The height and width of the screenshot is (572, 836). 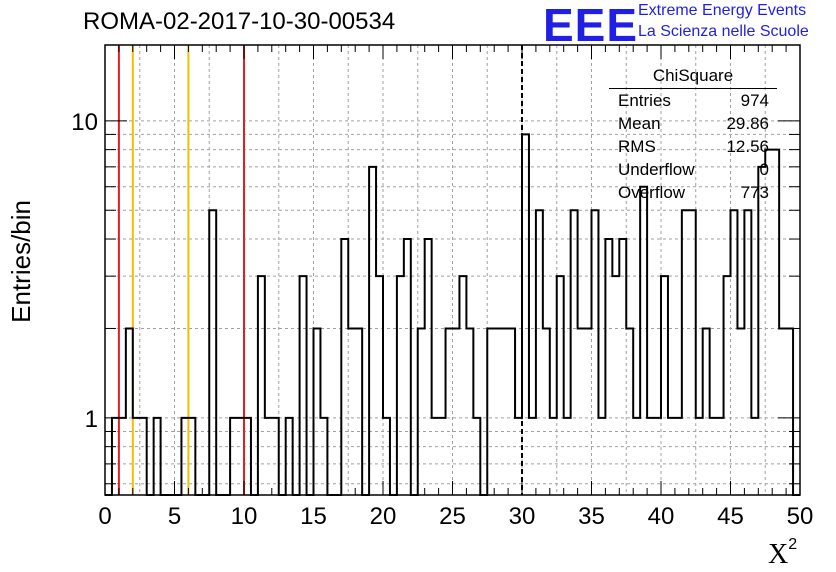 I want to click on x-tick-label: 15, so click(x=313, y=516).